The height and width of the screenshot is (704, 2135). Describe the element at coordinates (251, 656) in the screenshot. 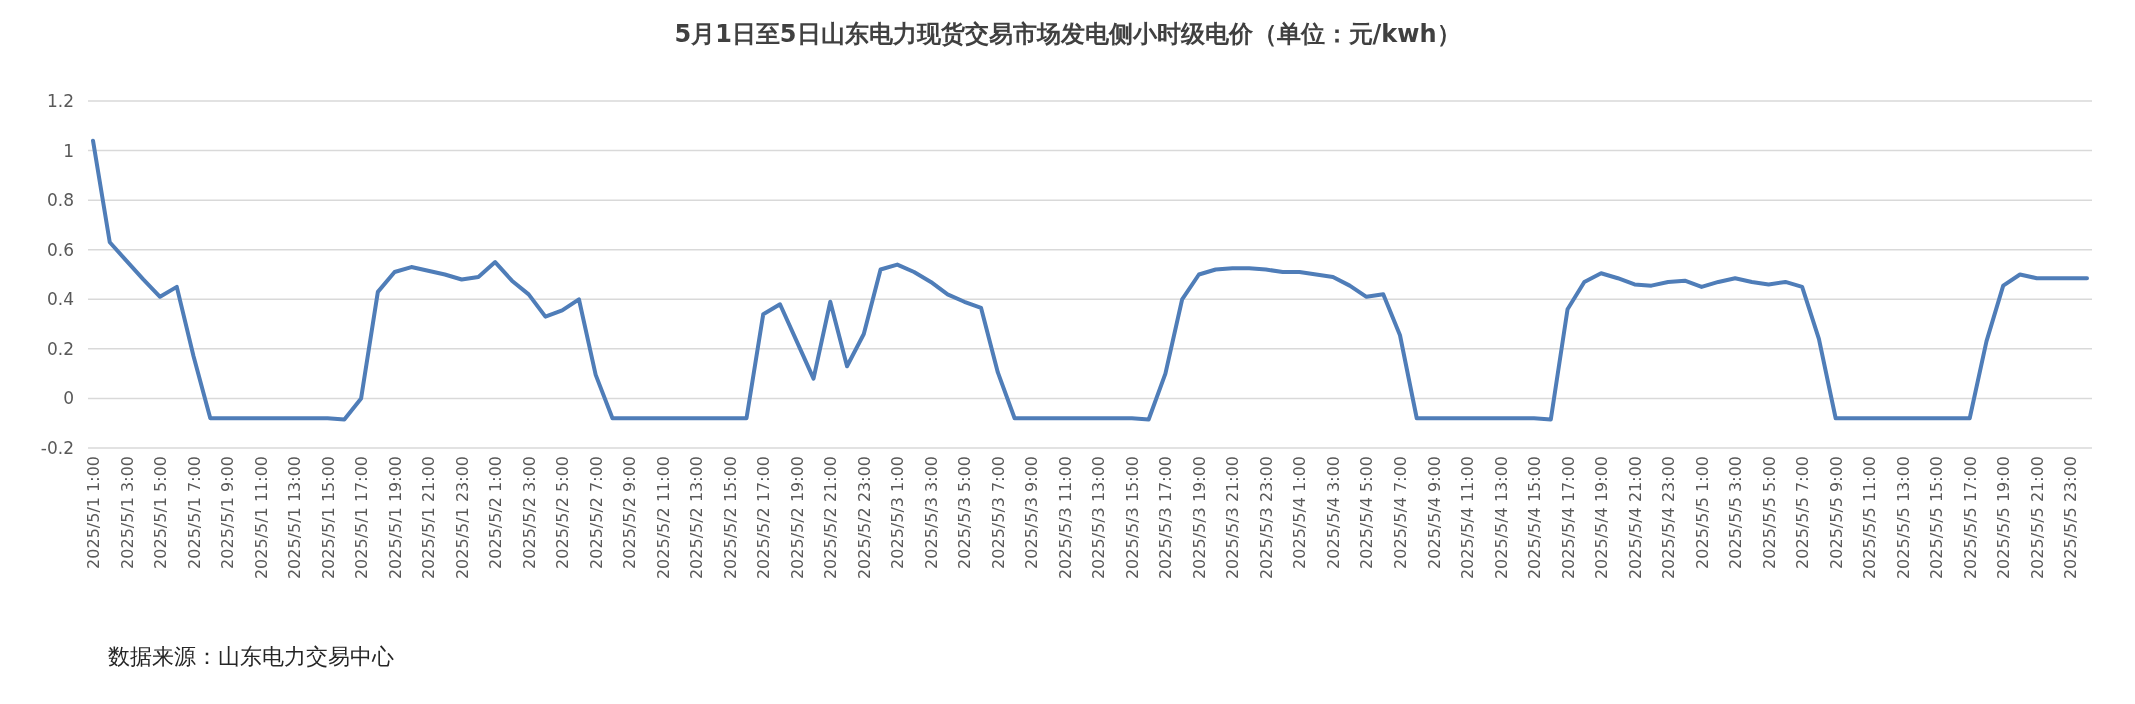

I see `source-note: 数据来源：山东电力交易中心` at that location.